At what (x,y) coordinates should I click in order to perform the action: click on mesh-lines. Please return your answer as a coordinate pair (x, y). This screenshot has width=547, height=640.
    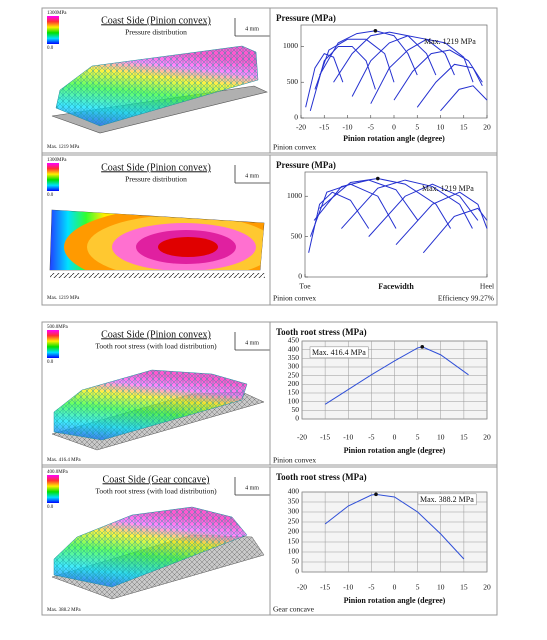
    Looking at the image, I should click on (150, 405).